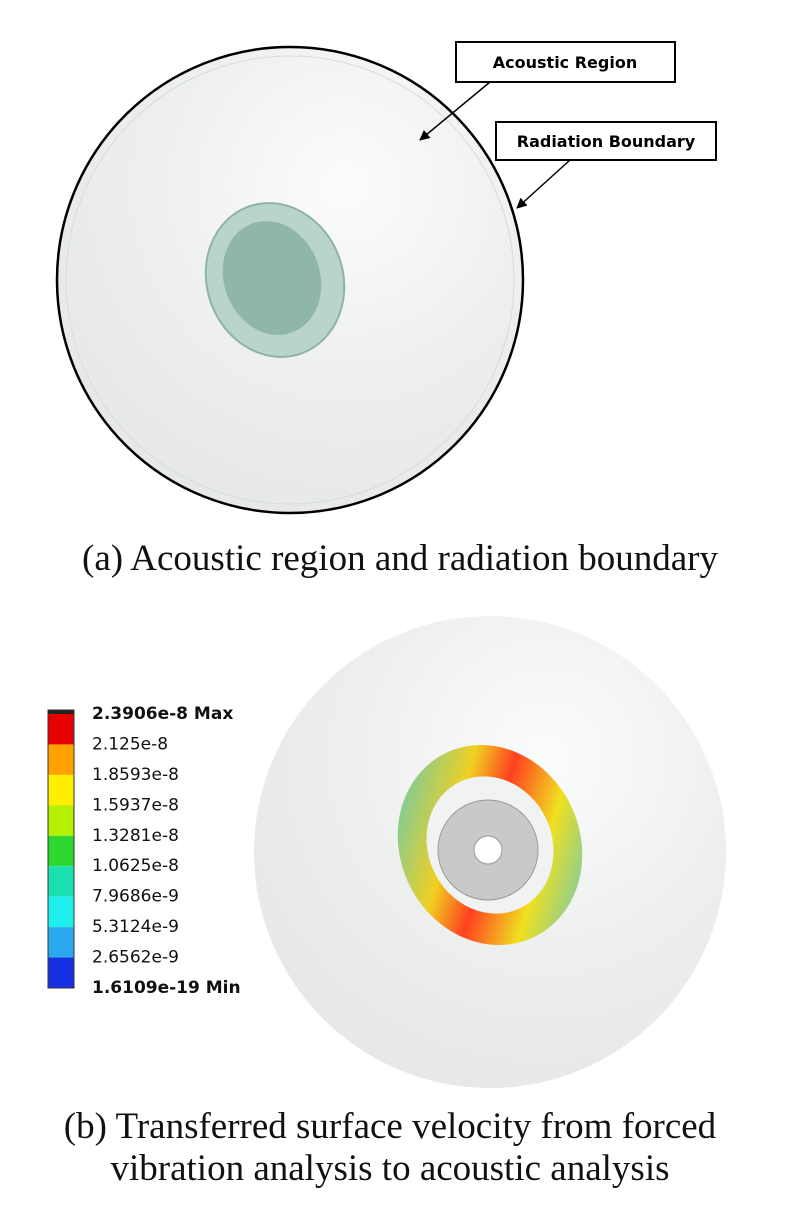  I want to click on legend-label: 2.125e-8, so click(130, 744).